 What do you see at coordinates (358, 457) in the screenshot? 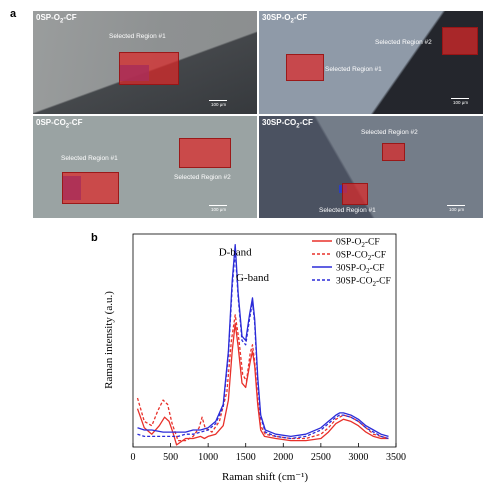
I see `x-tick-label: 3000` at bounding box center [358, 457].